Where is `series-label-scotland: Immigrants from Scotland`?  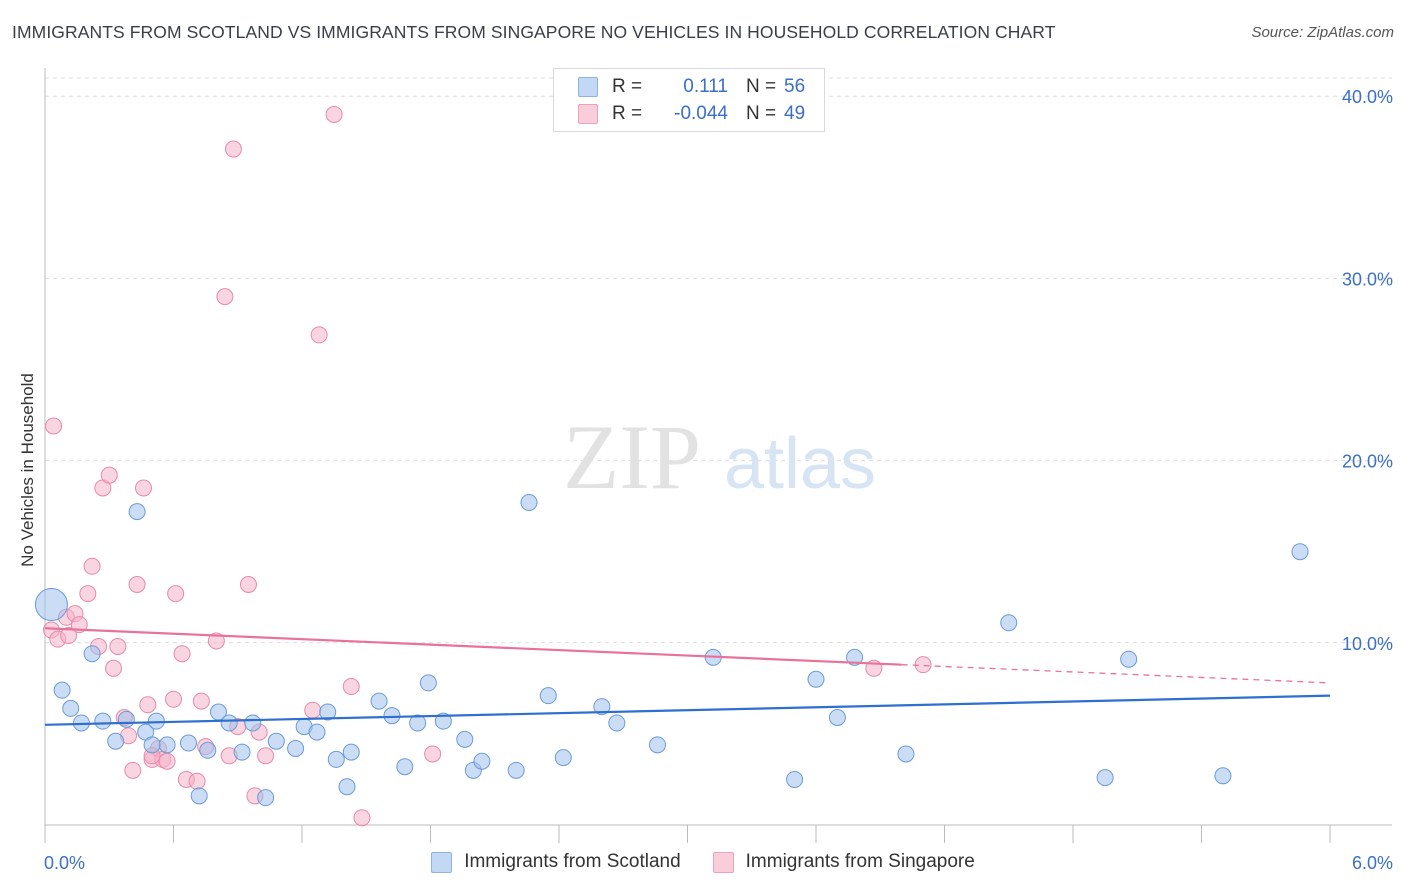 series-label-scotland: Immigrants from Scotland is located at coordinates (572, 861).